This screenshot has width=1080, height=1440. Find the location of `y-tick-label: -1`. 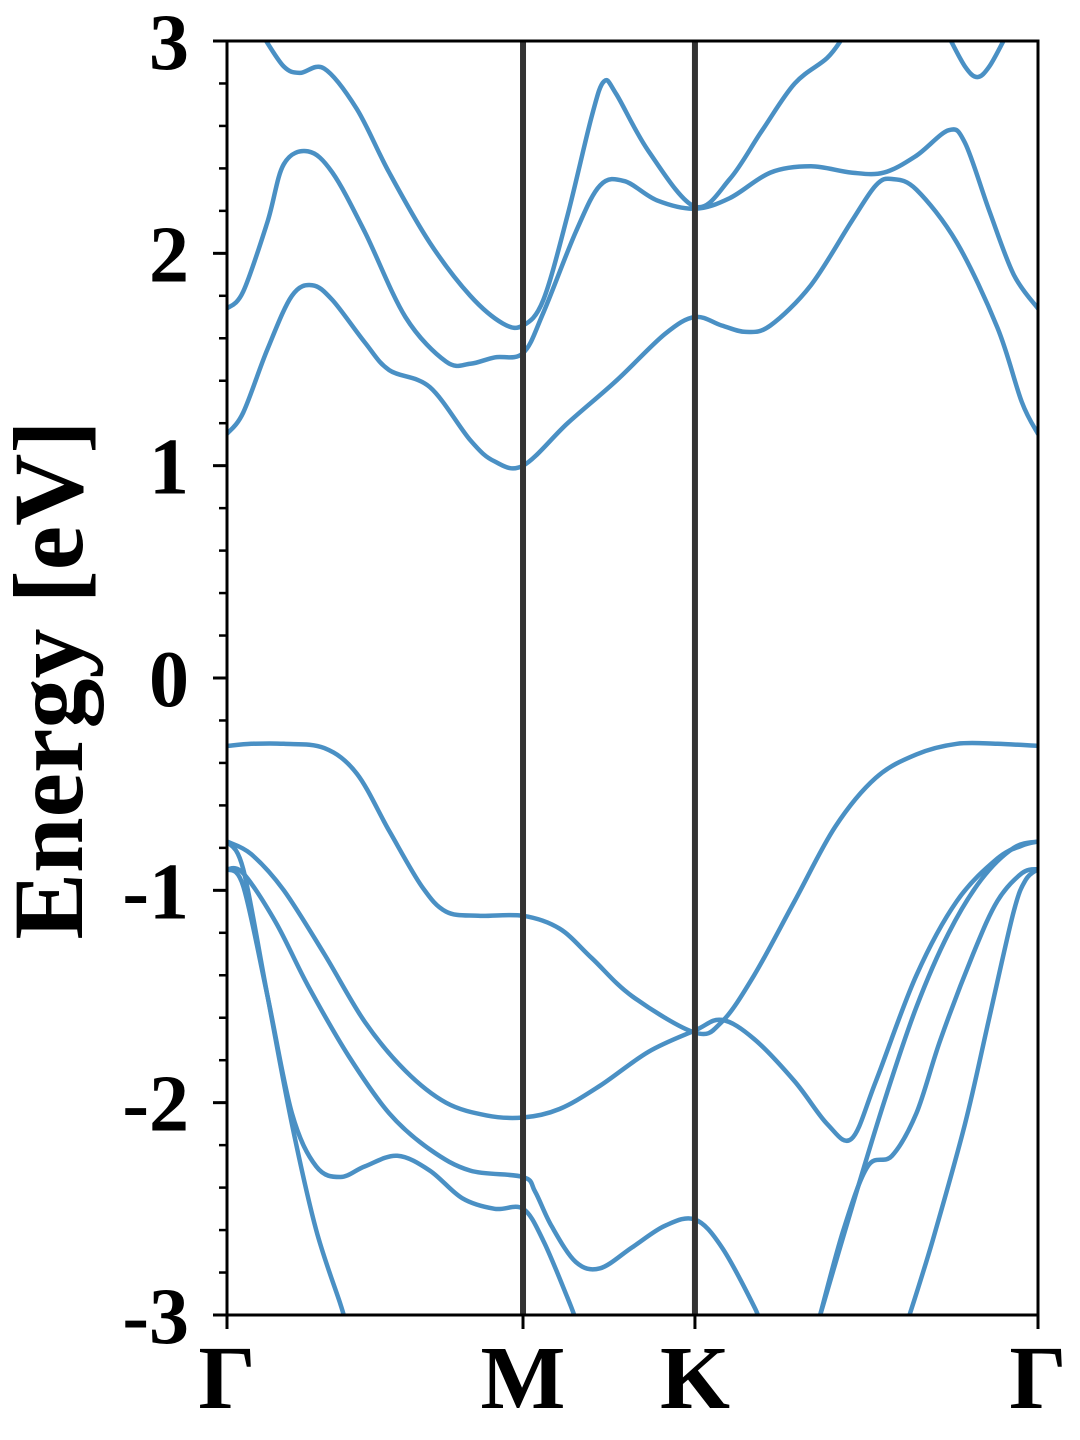

y-tick-label: -1 is located at coordinates (155, 892).